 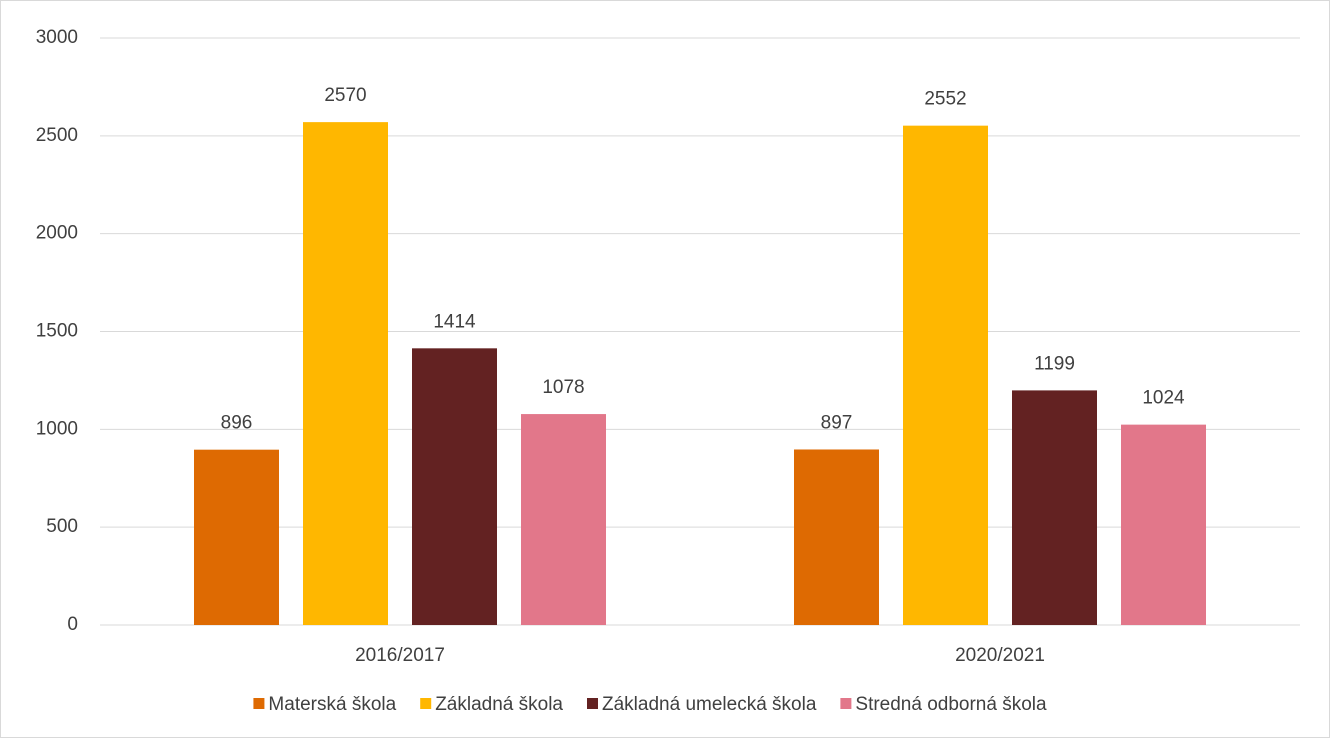 I want to click on y-tick-label: 2500, so click(x=57, y=135).